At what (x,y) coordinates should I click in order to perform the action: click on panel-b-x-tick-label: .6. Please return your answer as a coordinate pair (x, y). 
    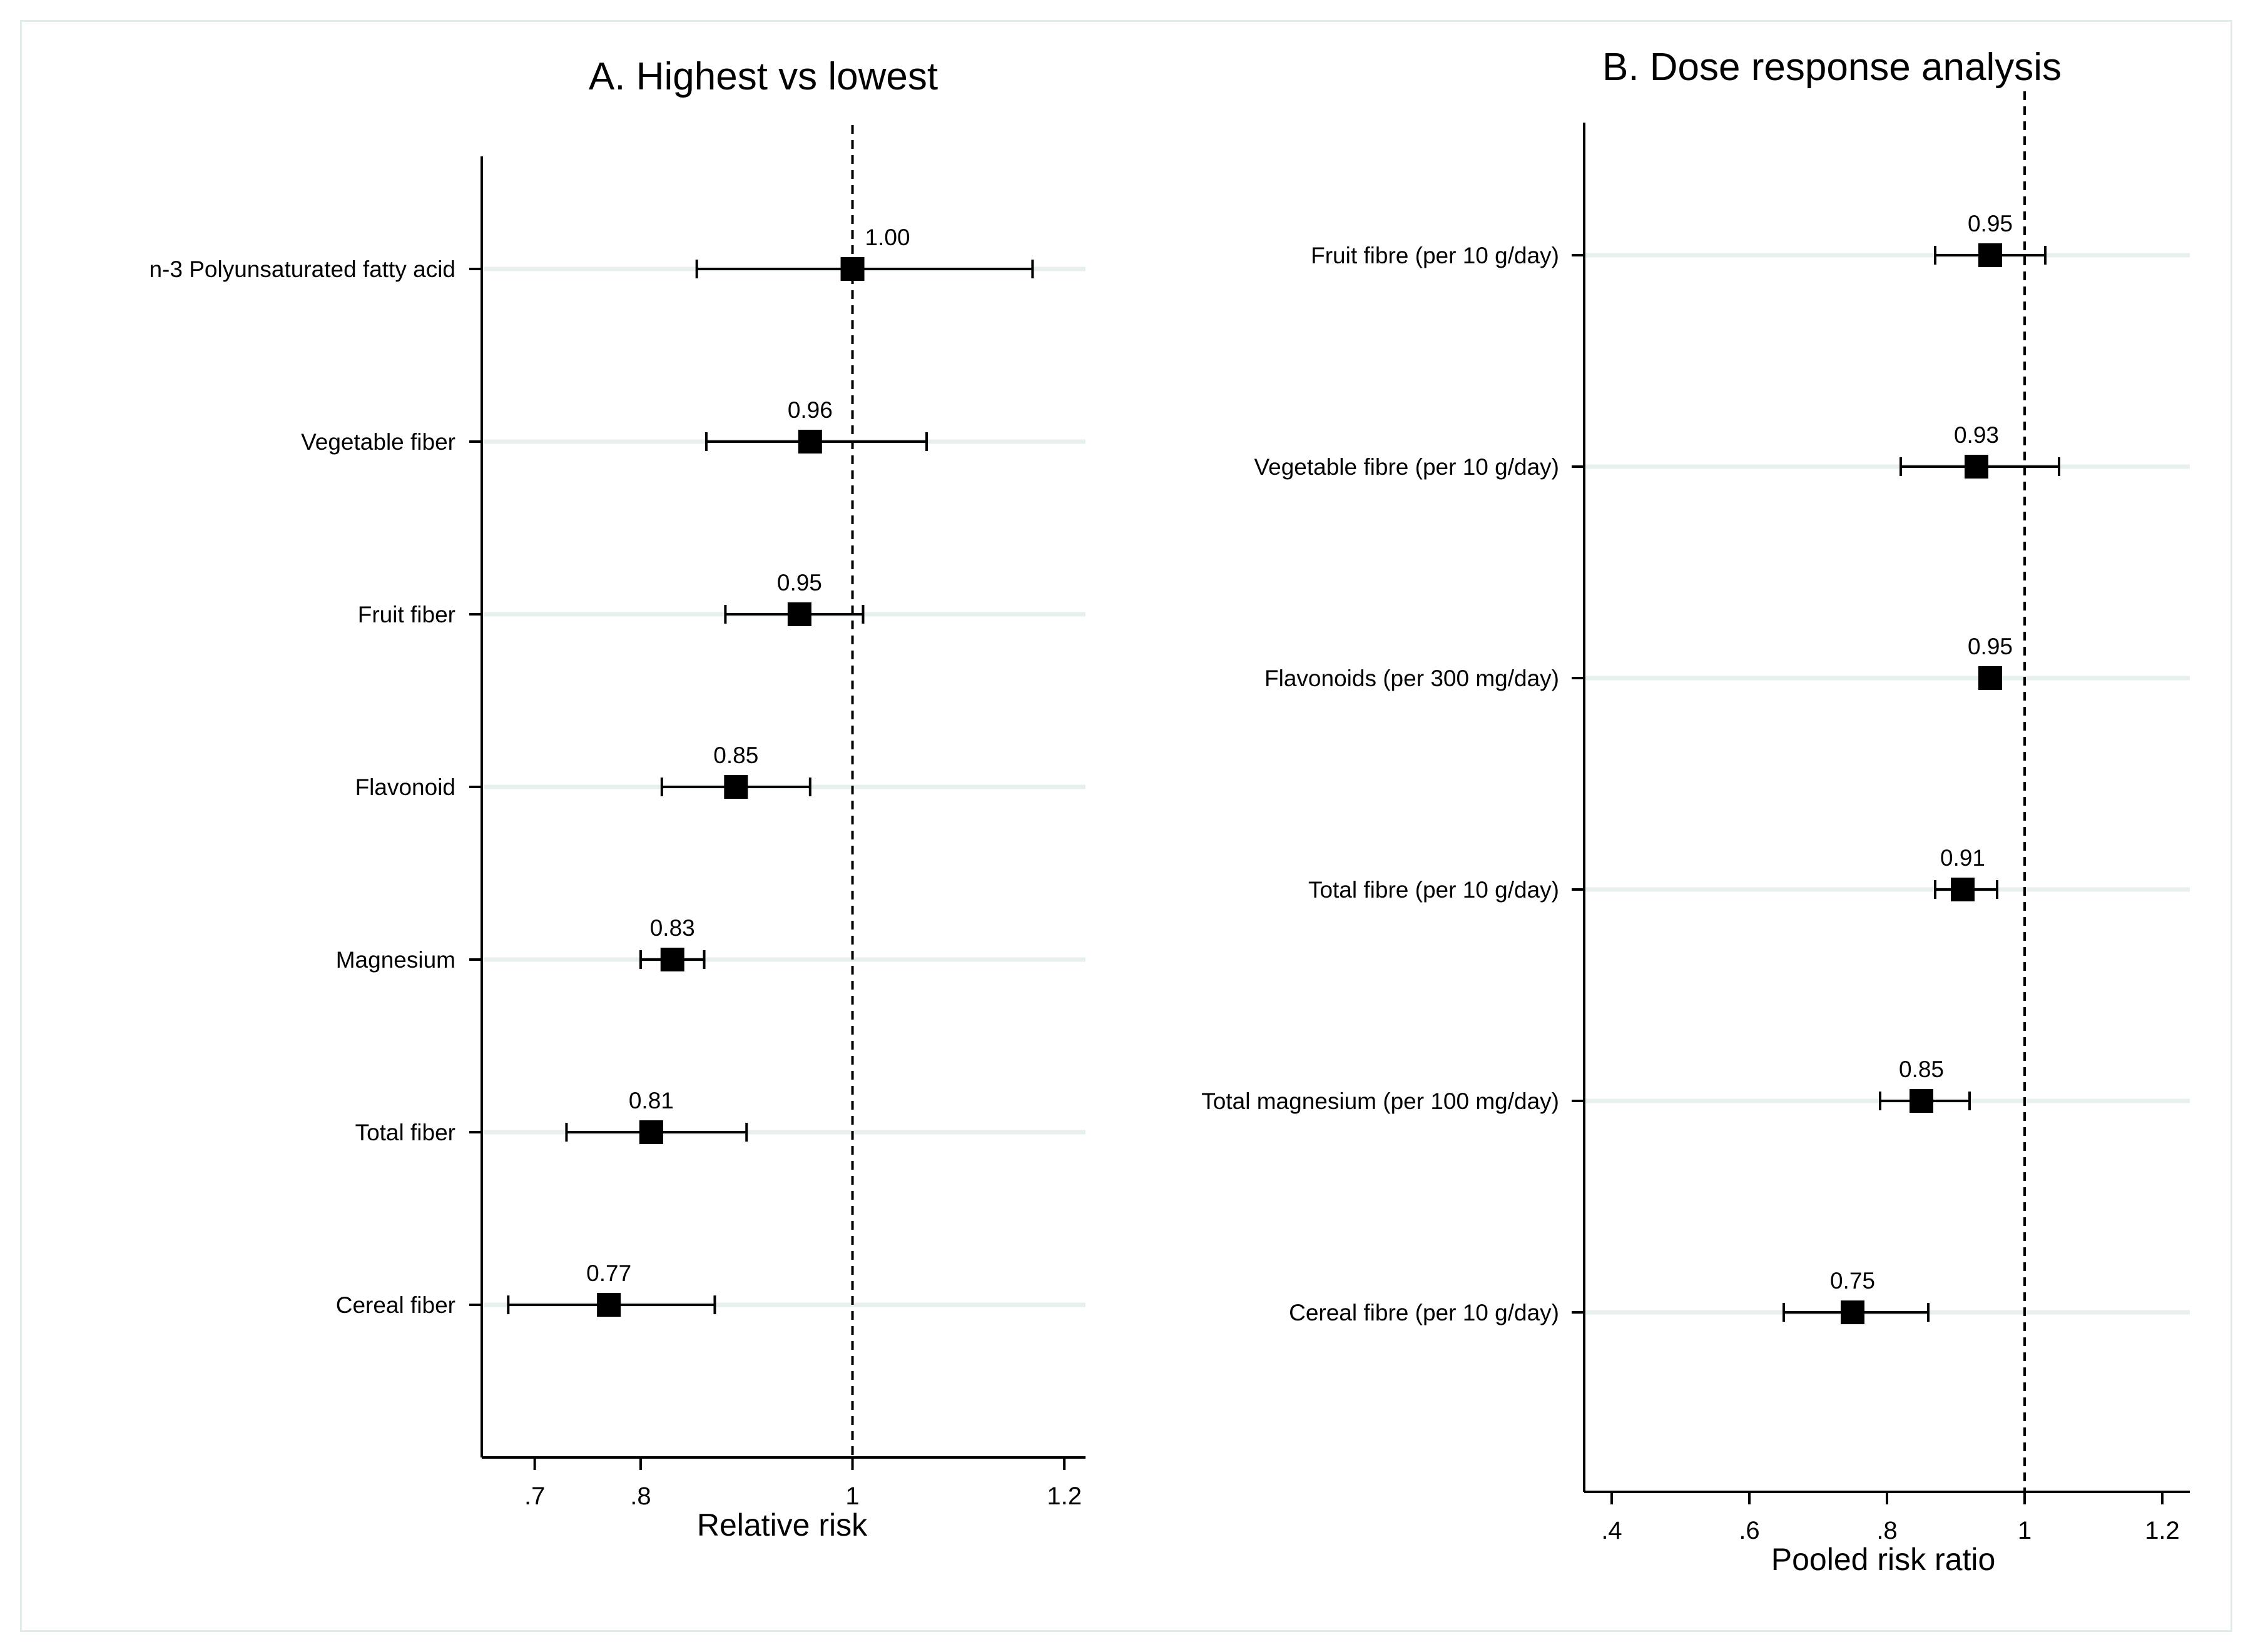
    Looking at the image, I should click on (1749, 1530).